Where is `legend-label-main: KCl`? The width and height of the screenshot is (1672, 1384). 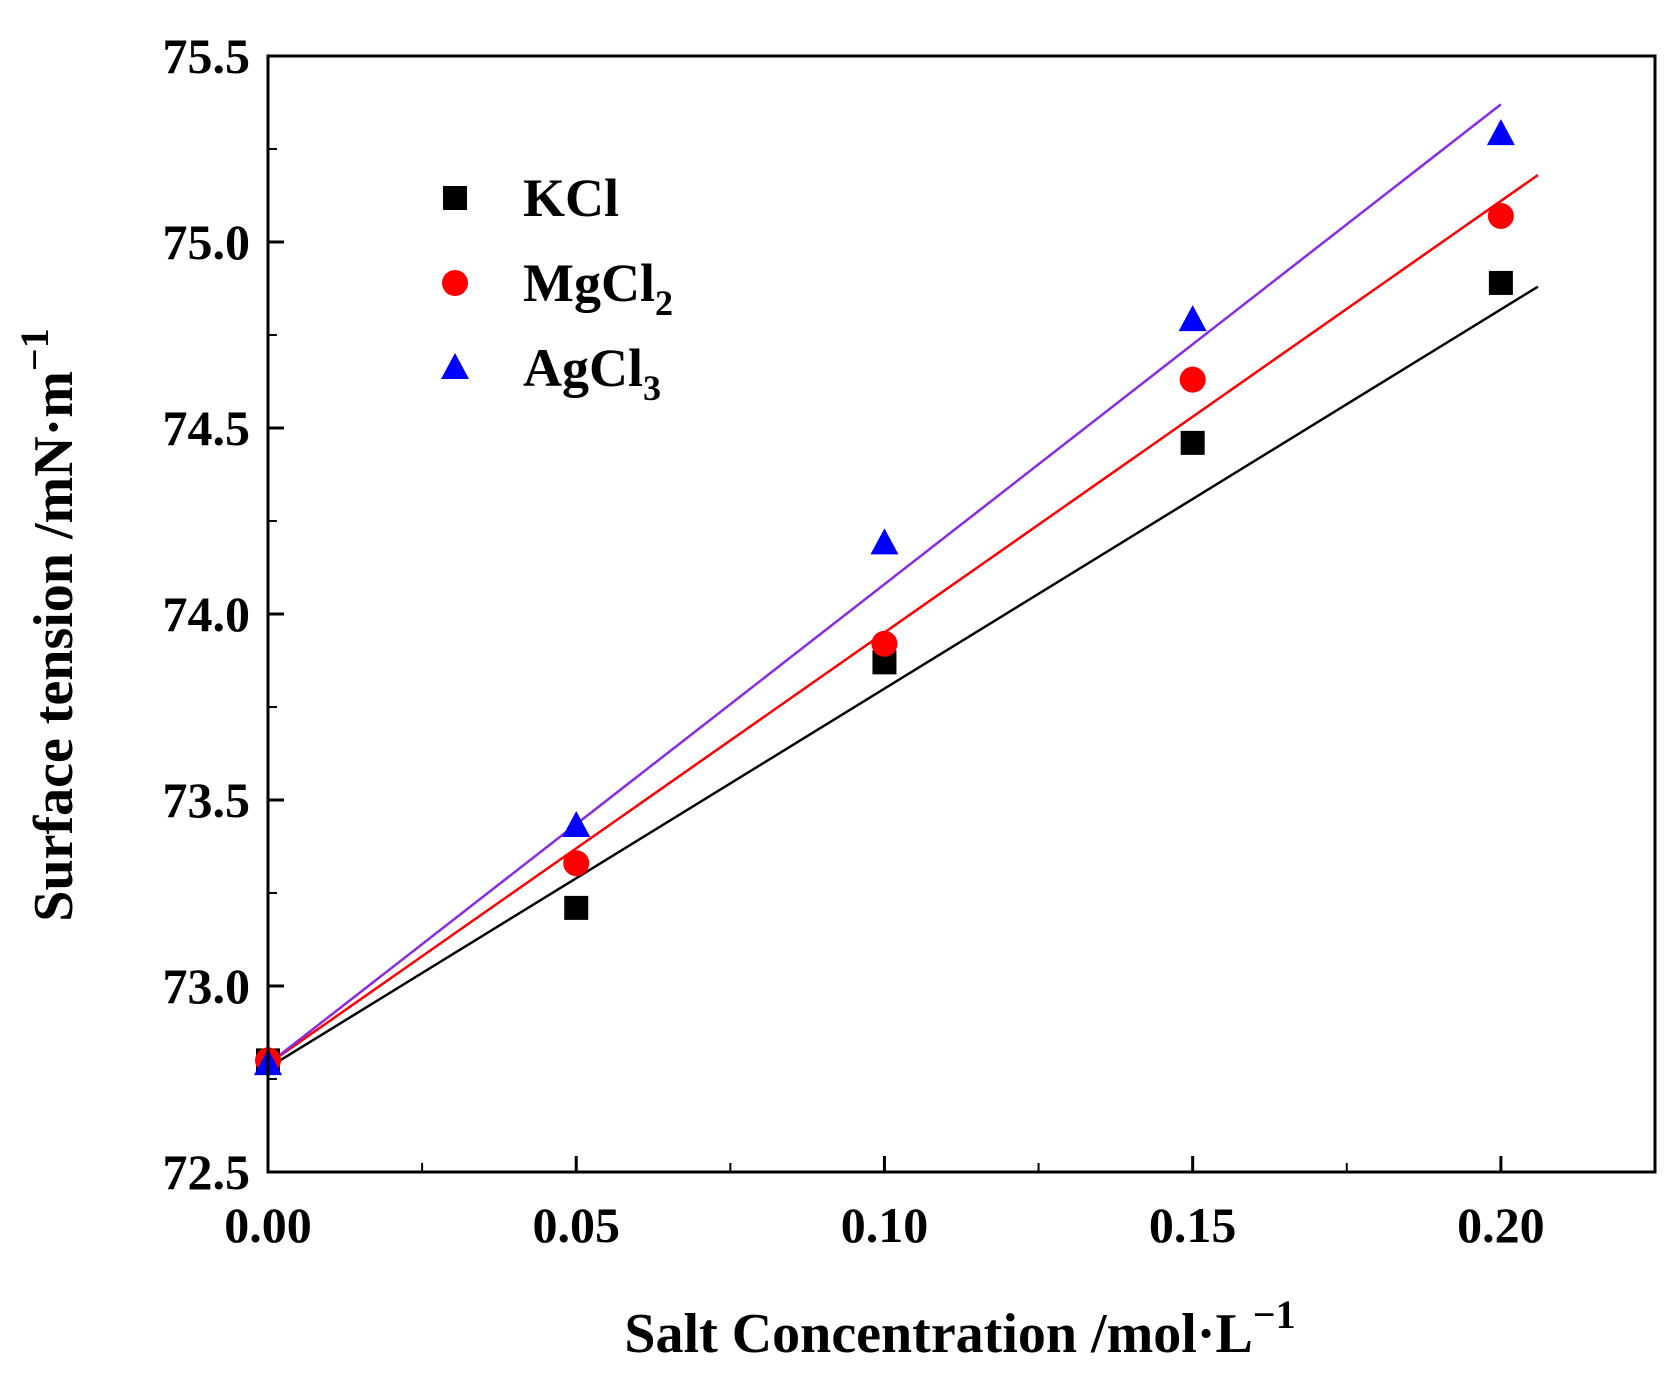
legend-label-main: KCl is located at coordinates (571, 198).